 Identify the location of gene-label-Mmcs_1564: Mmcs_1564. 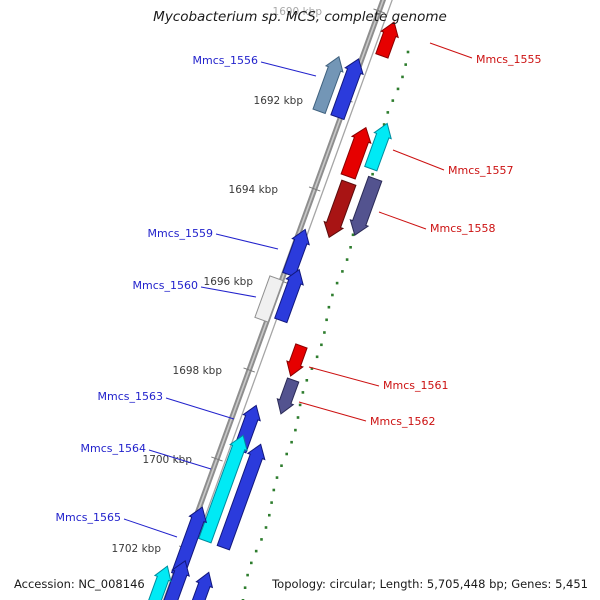
(113, 448).